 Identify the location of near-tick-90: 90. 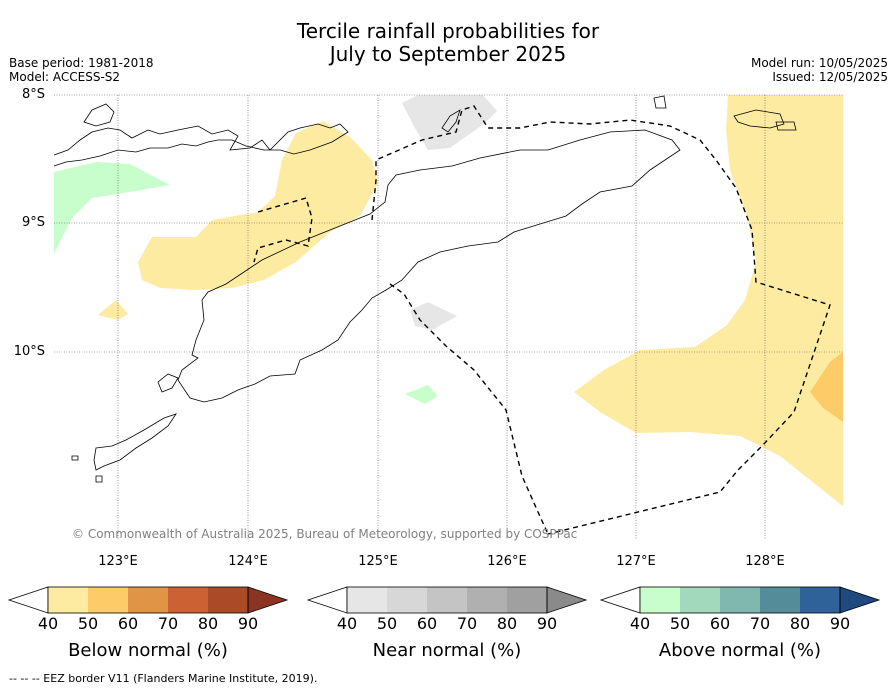
(547, 623).